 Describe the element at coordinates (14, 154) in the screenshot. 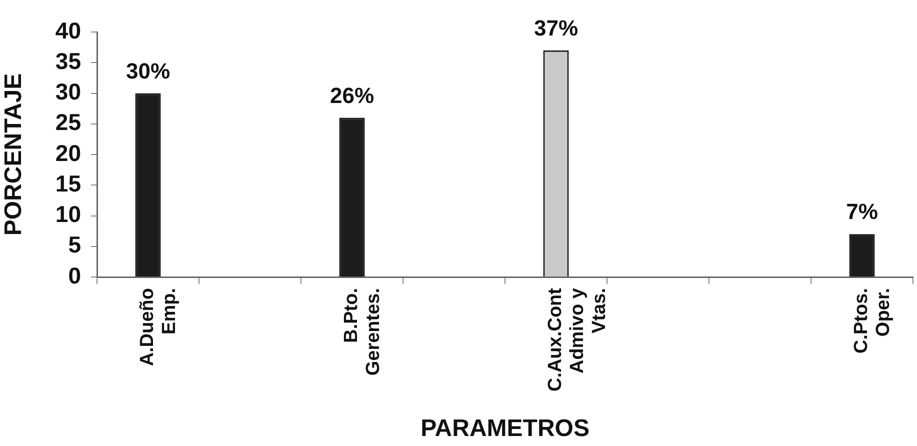

I see `y-axis-title: PORCENTAJE` at that location.